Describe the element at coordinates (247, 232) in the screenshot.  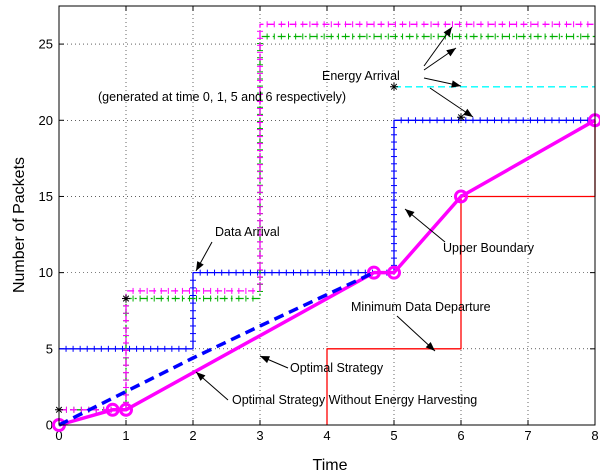
I see `annotation-data-arrival: Data Arrival` at that location.